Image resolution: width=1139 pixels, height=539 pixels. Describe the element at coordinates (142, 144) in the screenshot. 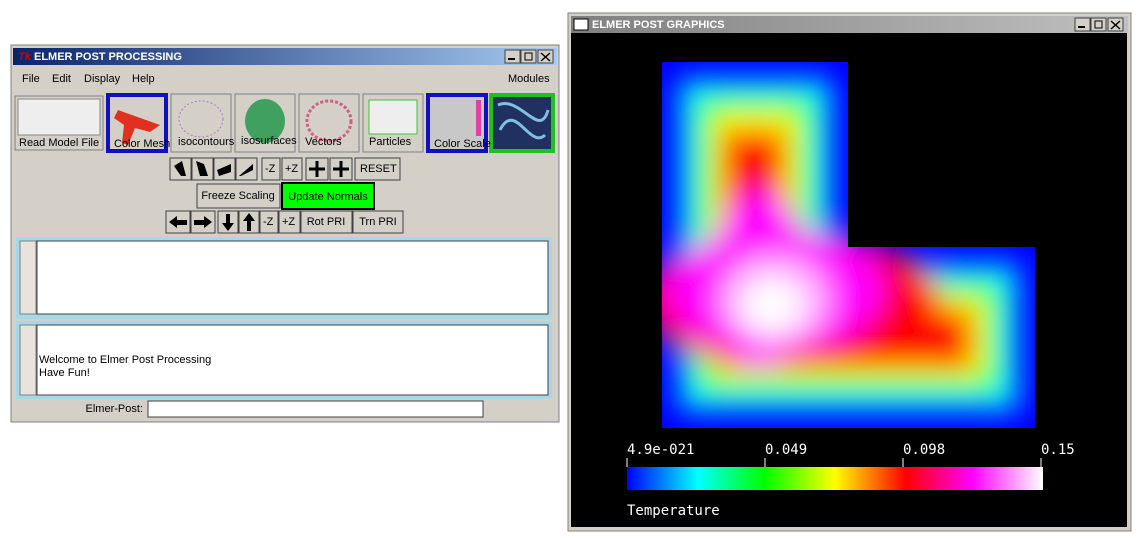

I see `tool-color-mesh: Color Mesh` at that location.